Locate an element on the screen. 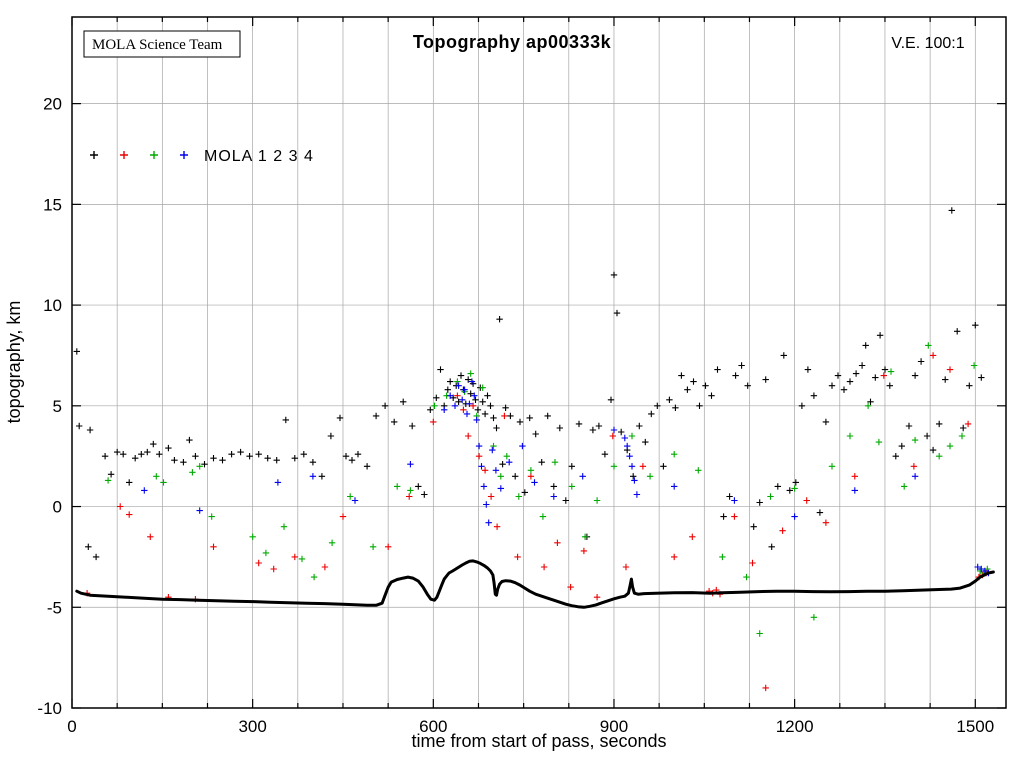  x-tick-label: 0 is located at coordinates (71, 726).